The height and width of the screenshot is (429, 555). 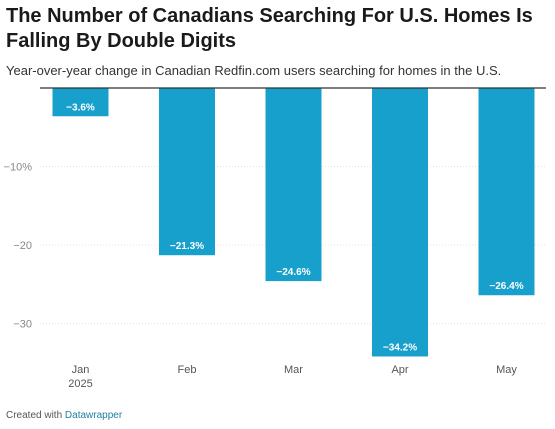 What do you see at coordinates (34, 415) in the screenshot?
I see `footer-prefix: Created with` at bounding box center [34, 415].